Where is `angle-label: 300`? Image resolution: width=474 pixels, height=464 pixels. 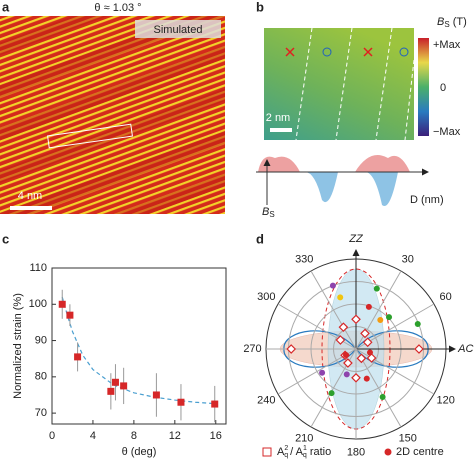
angle-label: 300 is located at coordinates (266, 297).